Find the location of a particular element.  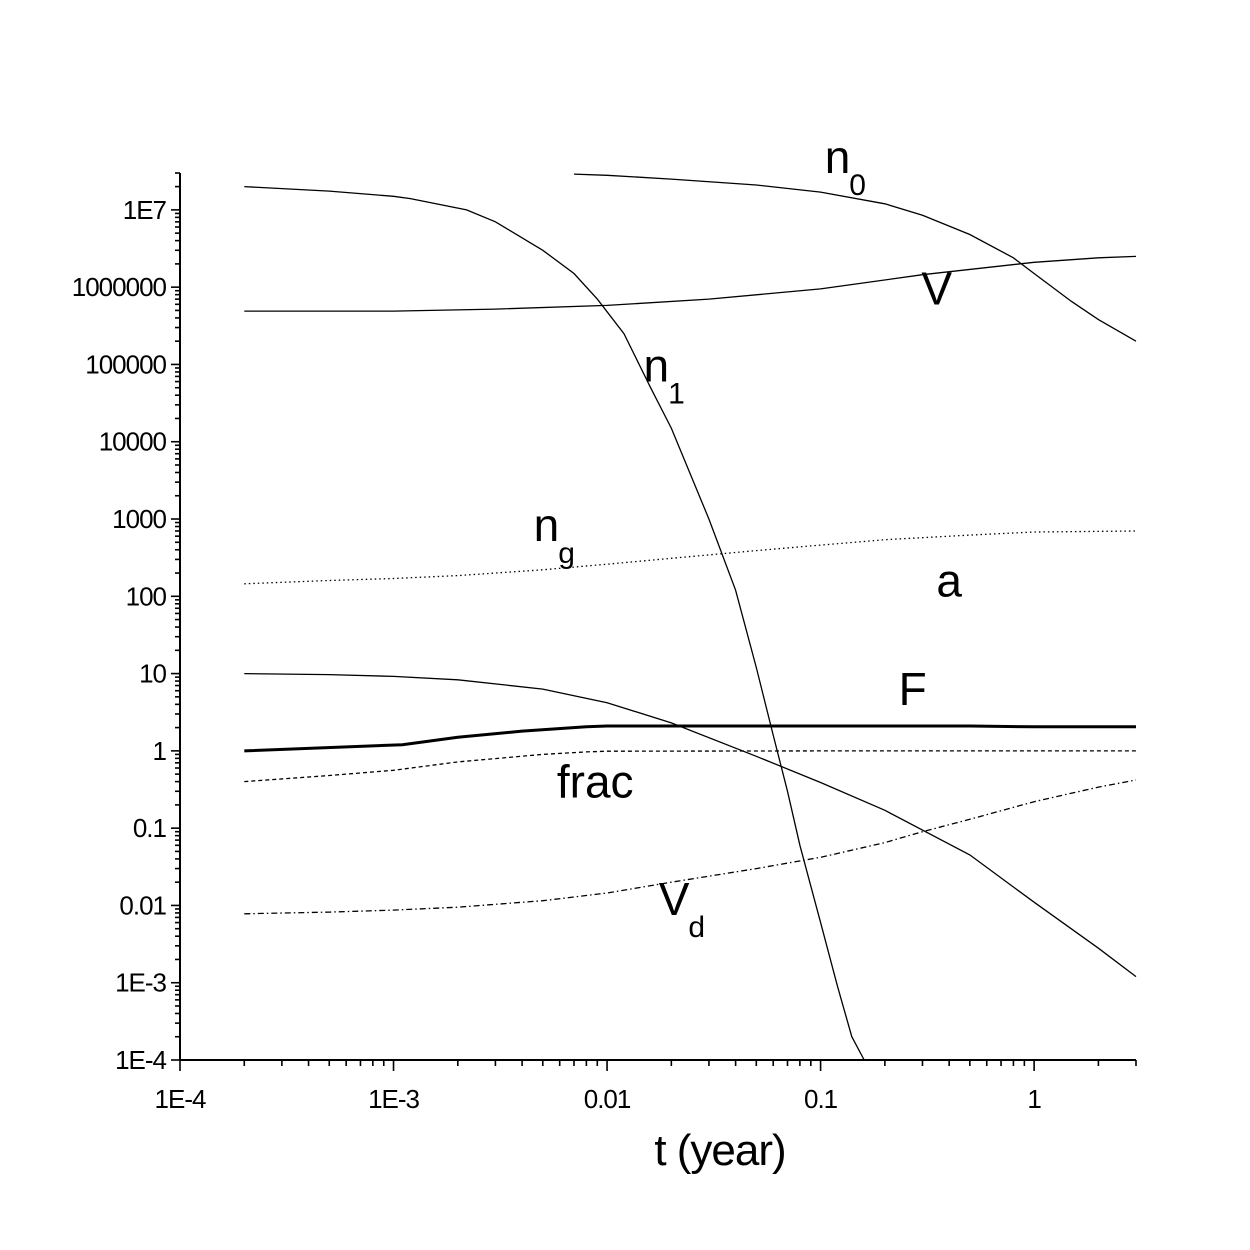

annotation-n0-subscript: 0 is located at coordinates (857, 185).